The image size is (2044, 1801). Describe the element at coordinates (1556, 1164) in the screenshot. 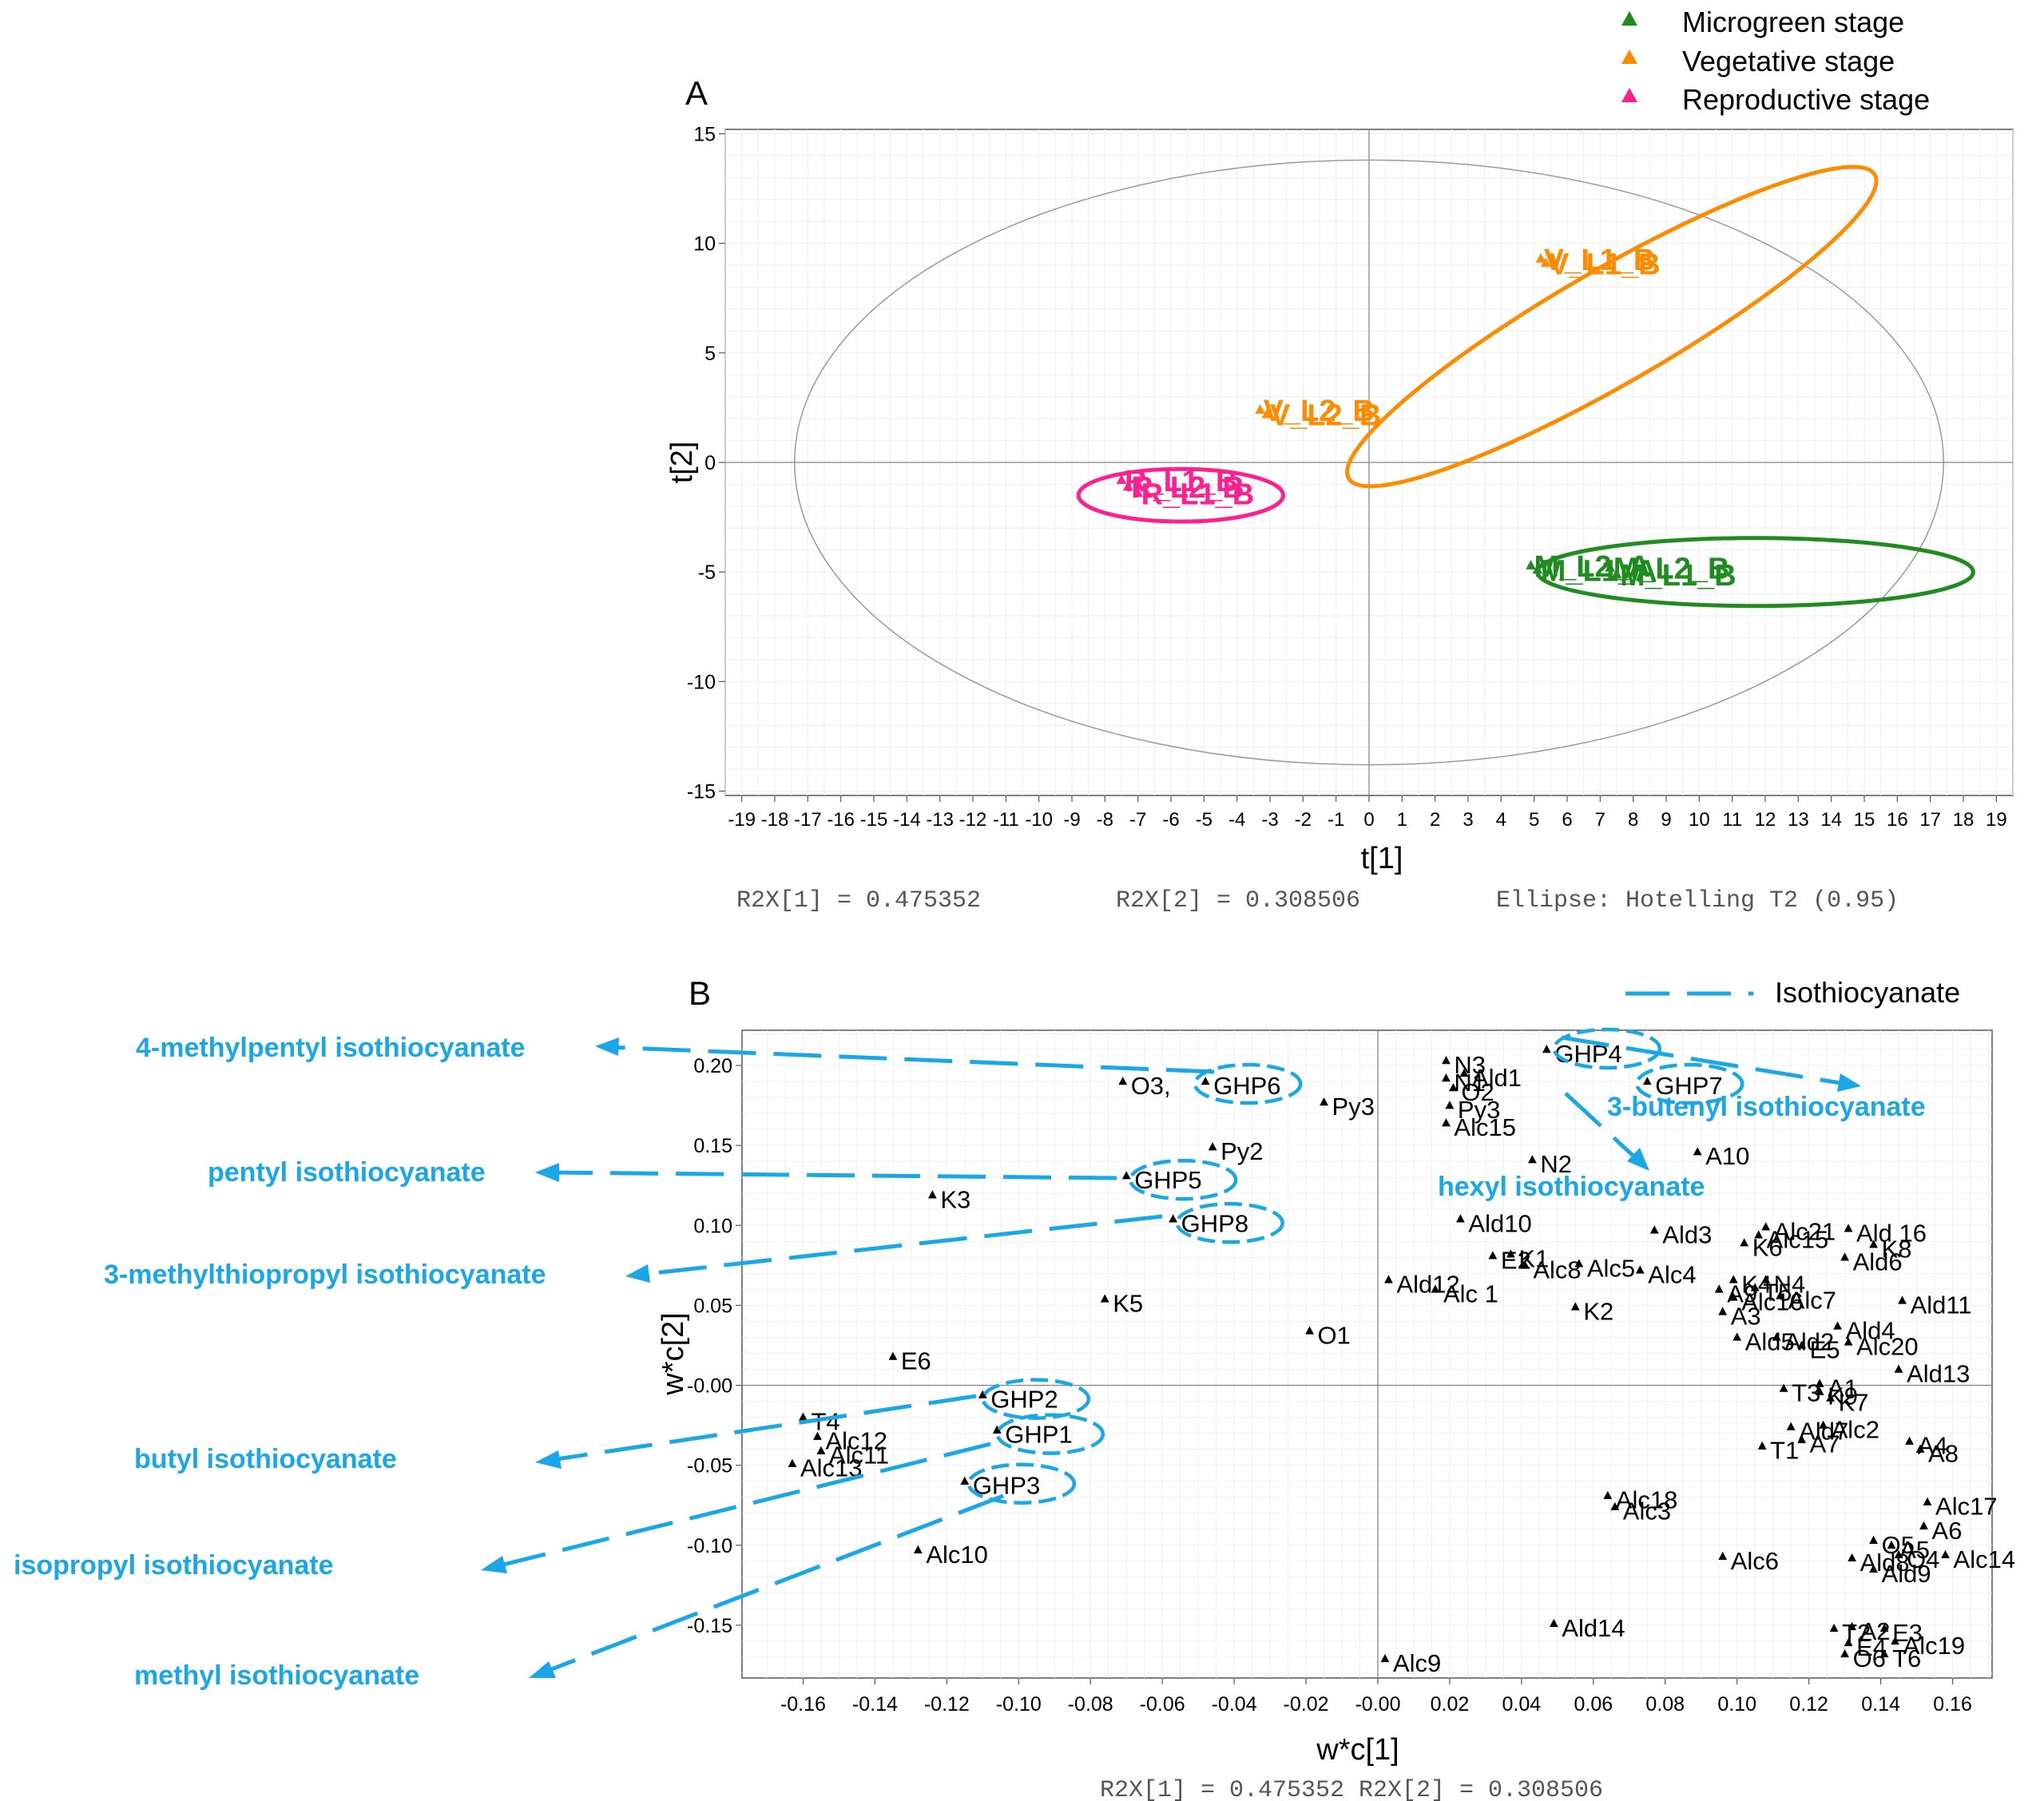

I see `loading-label: N2` at that location.